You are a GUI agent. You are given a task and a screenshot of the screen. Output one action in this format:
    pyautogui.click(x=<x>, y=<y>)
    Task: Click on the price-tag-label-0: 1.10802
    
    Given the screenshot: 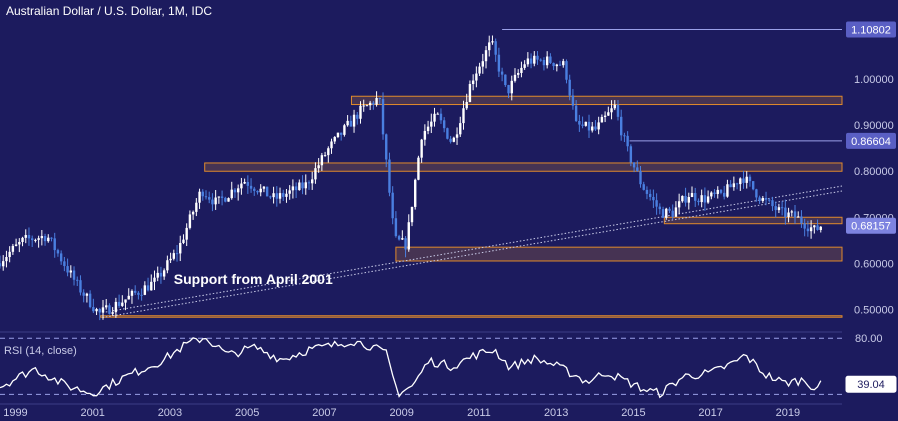 What is the action you would take?
    pyautogui.click(x=871, y=31)
    